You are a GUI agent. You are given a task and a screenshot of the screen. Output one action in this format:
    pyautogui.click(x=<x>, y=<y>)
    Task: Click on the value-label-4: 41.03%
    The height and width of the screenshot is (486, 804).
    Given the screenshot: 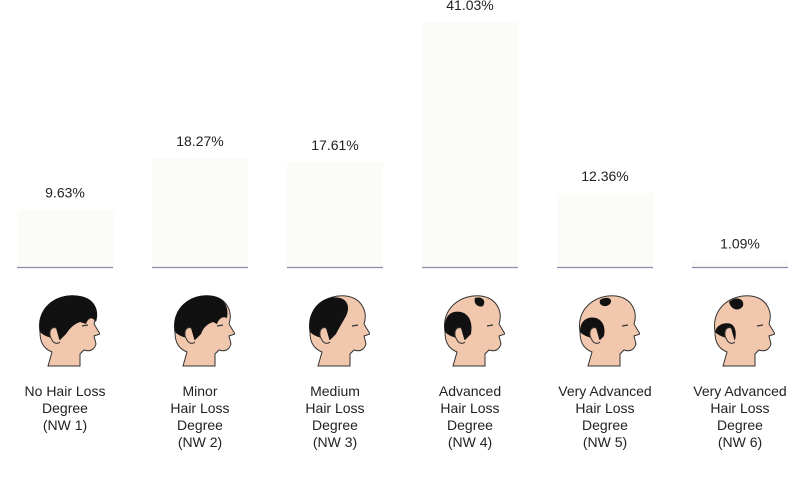 What is the action you would take?
    pyautogui.click(x=469, y=6)
    